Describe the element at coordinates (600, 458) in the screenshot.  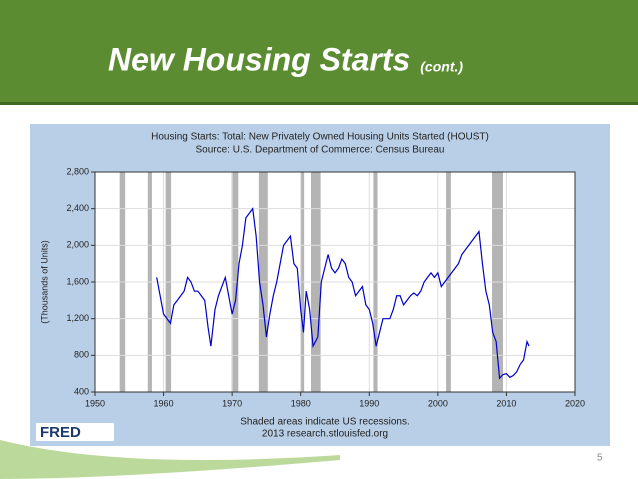
I see `page-number: 5` at that location.